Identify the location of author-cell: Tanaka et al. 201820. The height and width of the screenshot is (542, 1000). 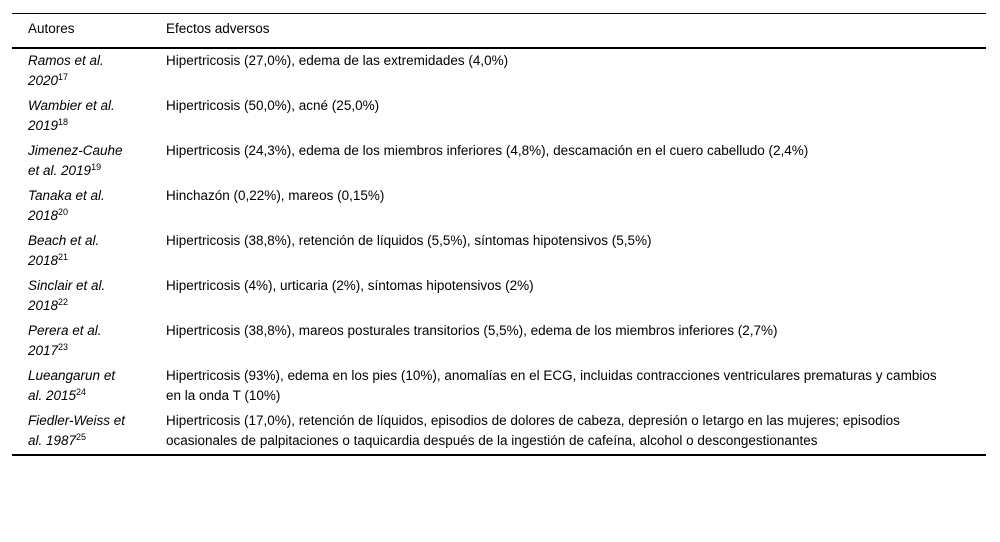
(89, 206).